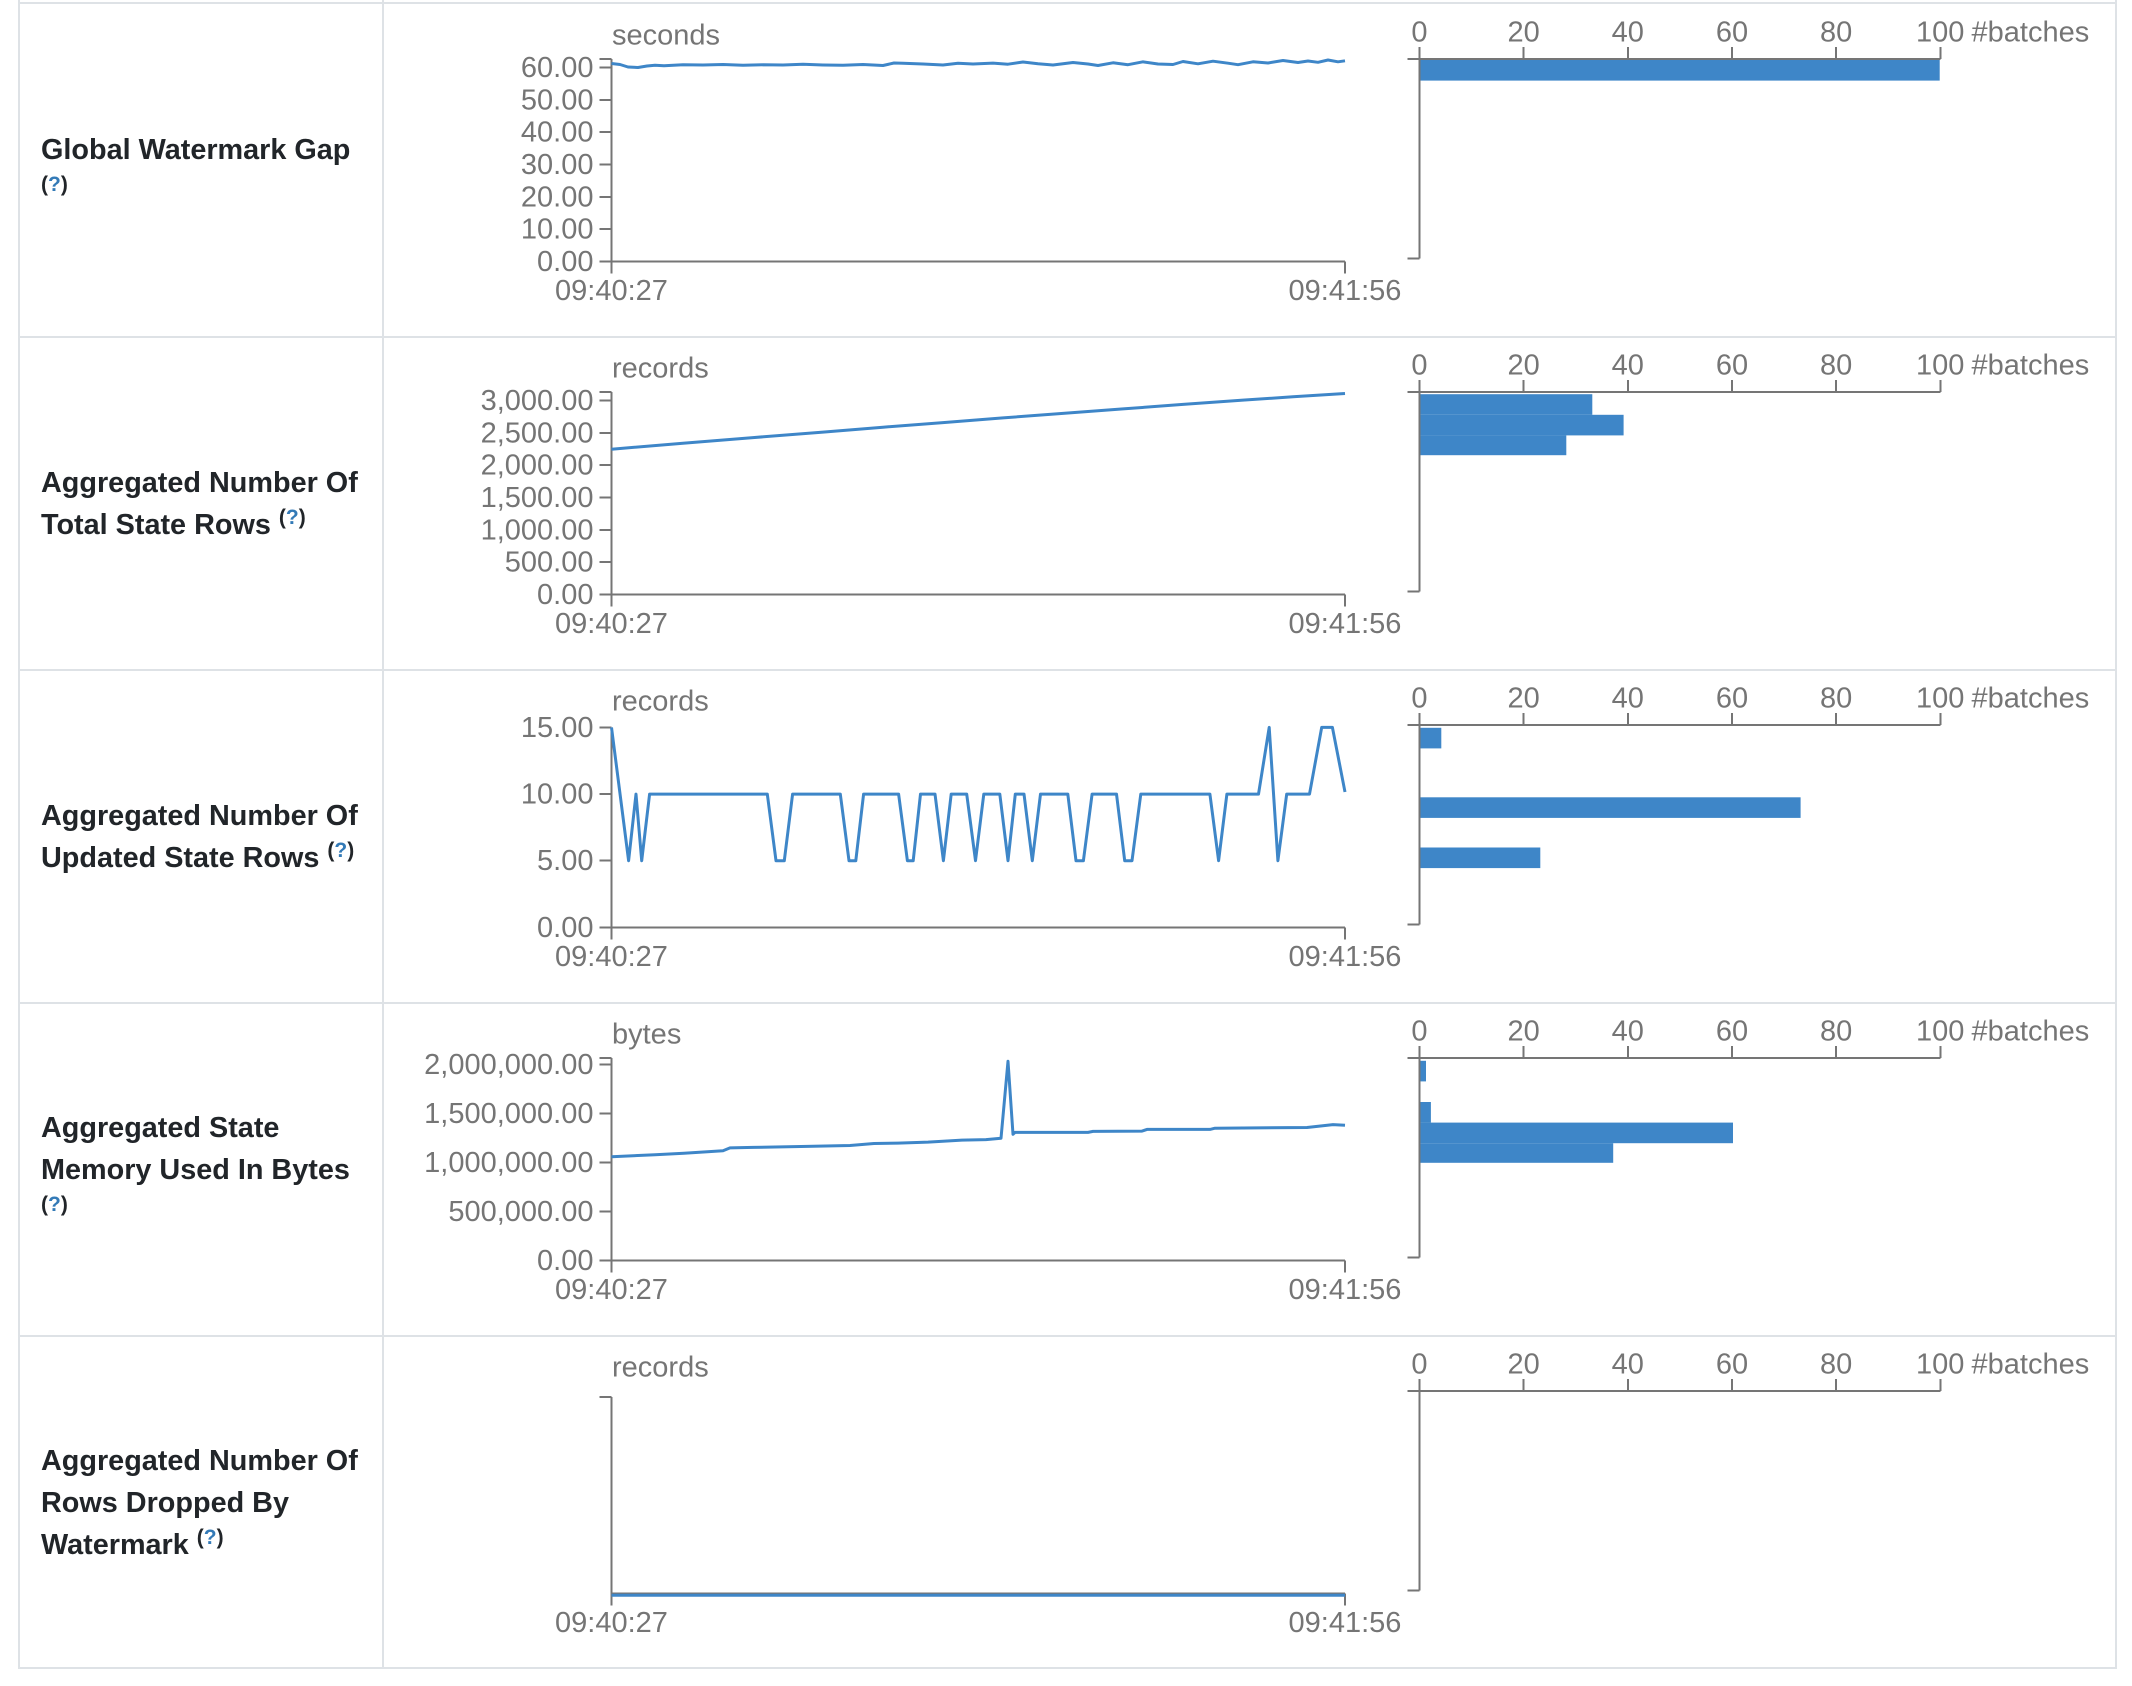 This screenshot has width=2132, height=1686. Describe the element at coordinates (537, 401) in the screenshot. I see `svg-text: 3,000.00` at that location.